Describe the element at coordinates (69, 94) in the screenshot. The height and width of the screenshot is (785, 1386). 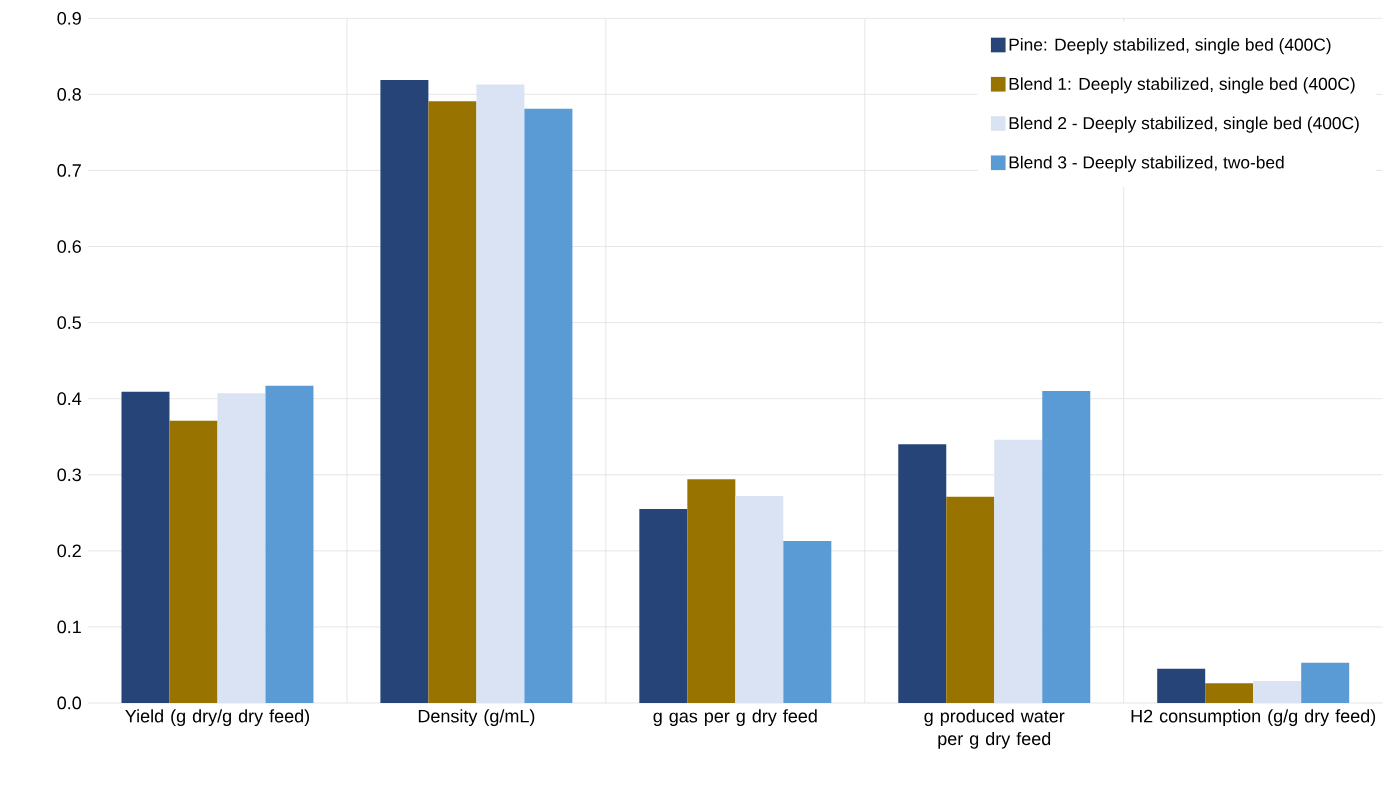
I see `y-tick-label: 0.8` at that location.